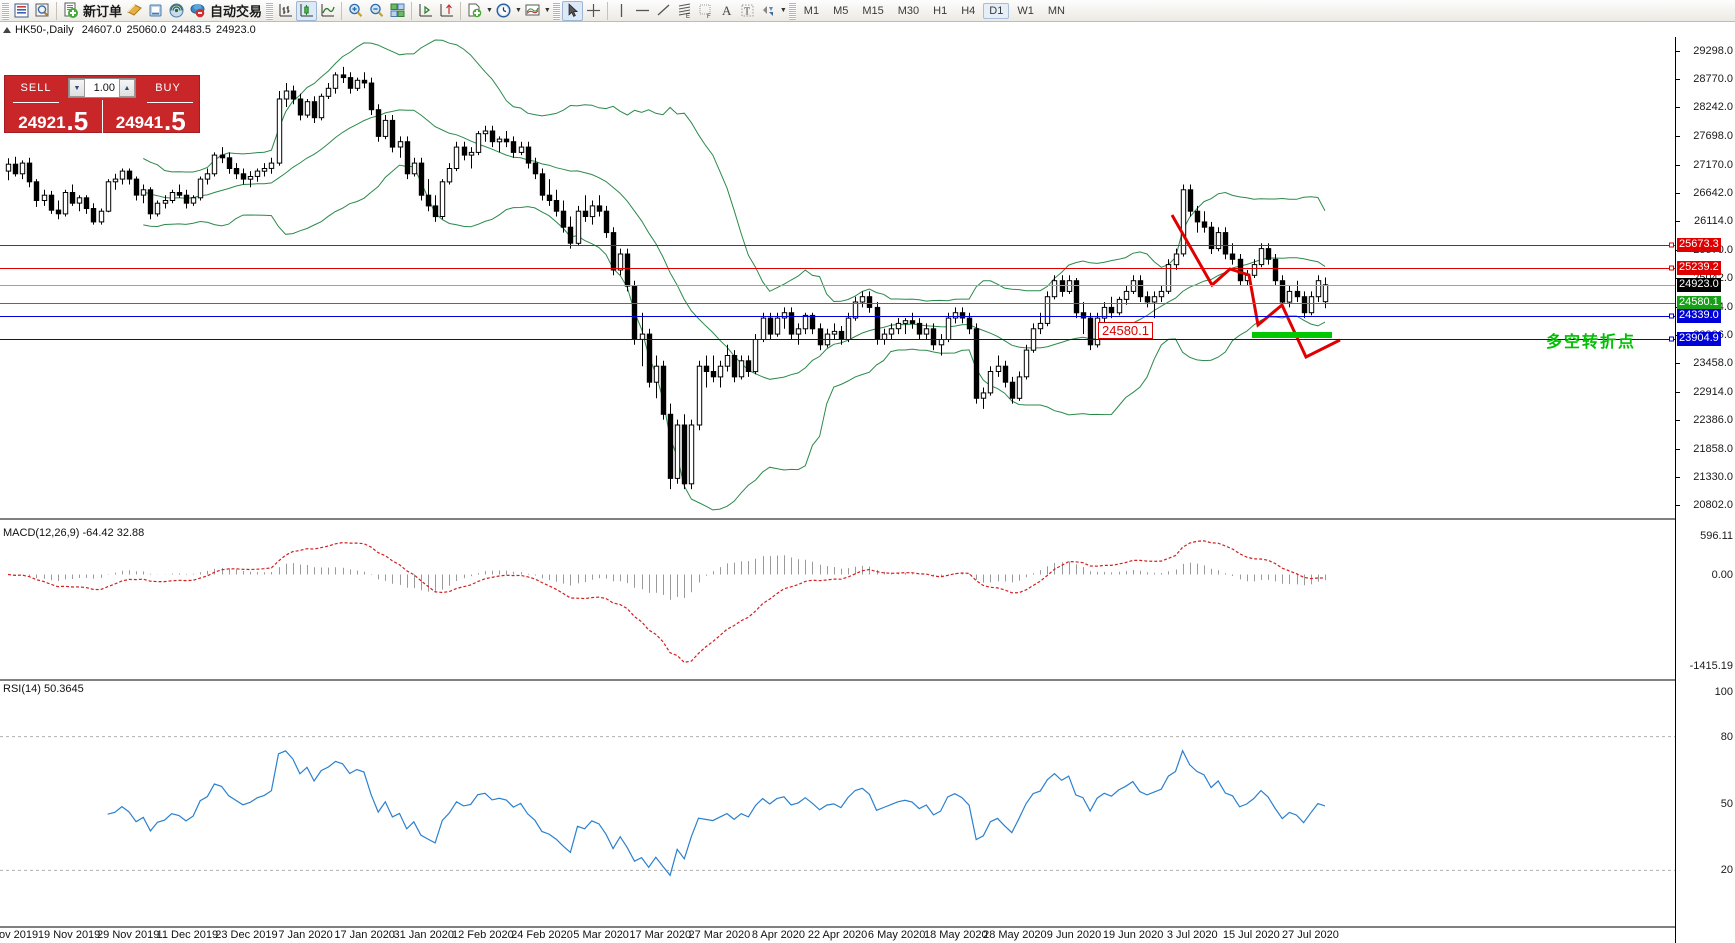 The image size is (1735, 943). I want to click on templates-icon, so click(474, 11).